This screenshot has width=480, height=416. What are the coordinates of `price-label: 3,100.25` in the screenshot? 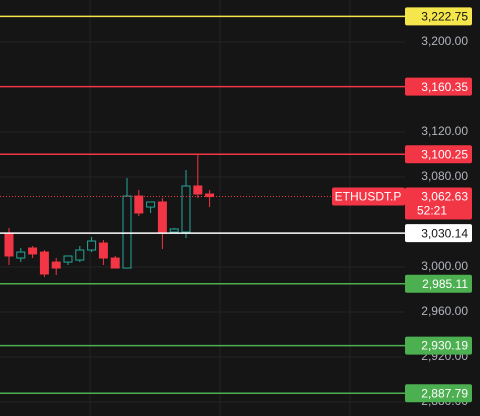 It's located at (444, 154).